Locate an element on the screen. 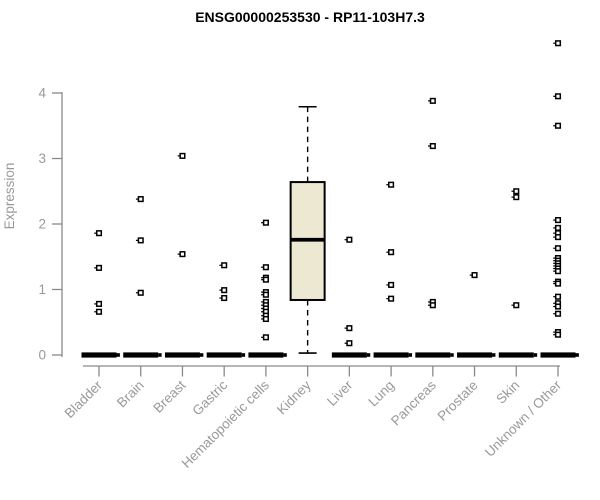 The image size is (600, 500). y-tick-label: 3 is located at coordinates (42, 158).